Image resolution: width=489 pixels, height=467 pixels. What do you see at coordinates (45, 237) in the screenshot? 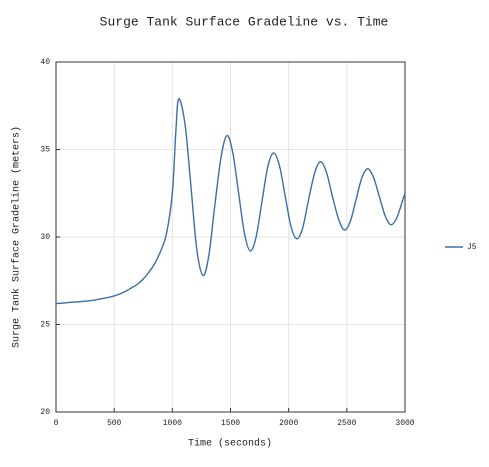
I see `y-tick-label: 30` at bounding box center [45, 237].